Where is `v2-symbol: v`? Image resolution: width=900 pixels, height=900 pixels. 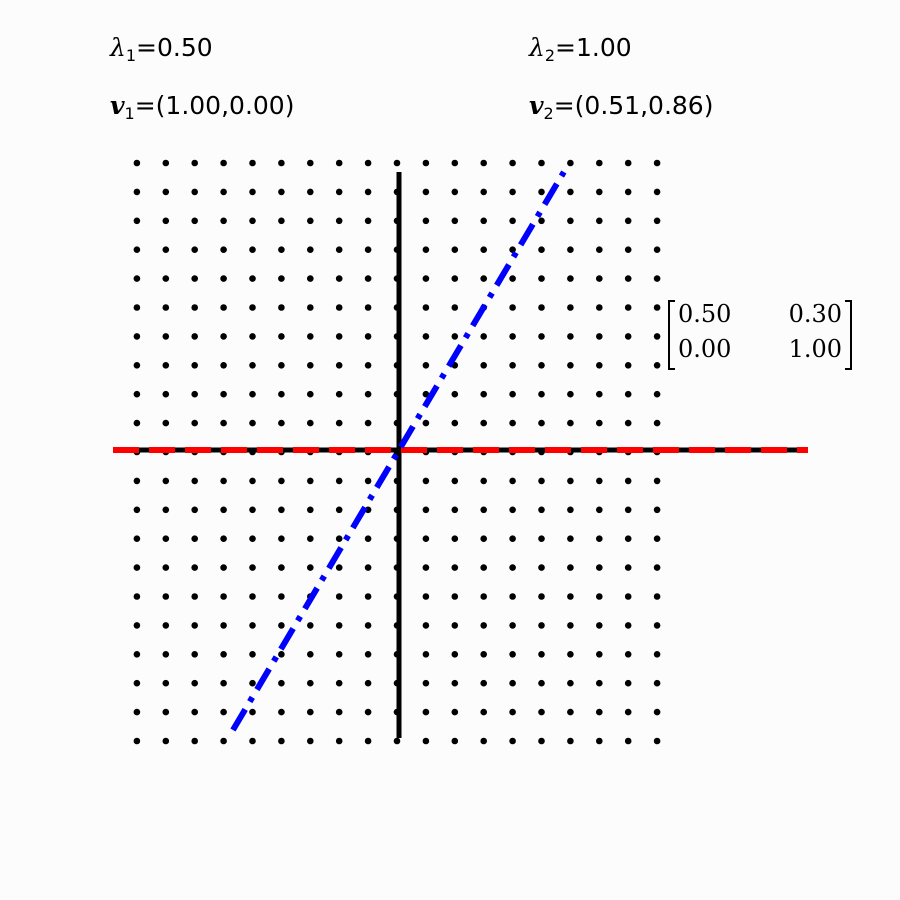 v2-symbol: v is located at coordinates (536, 105).